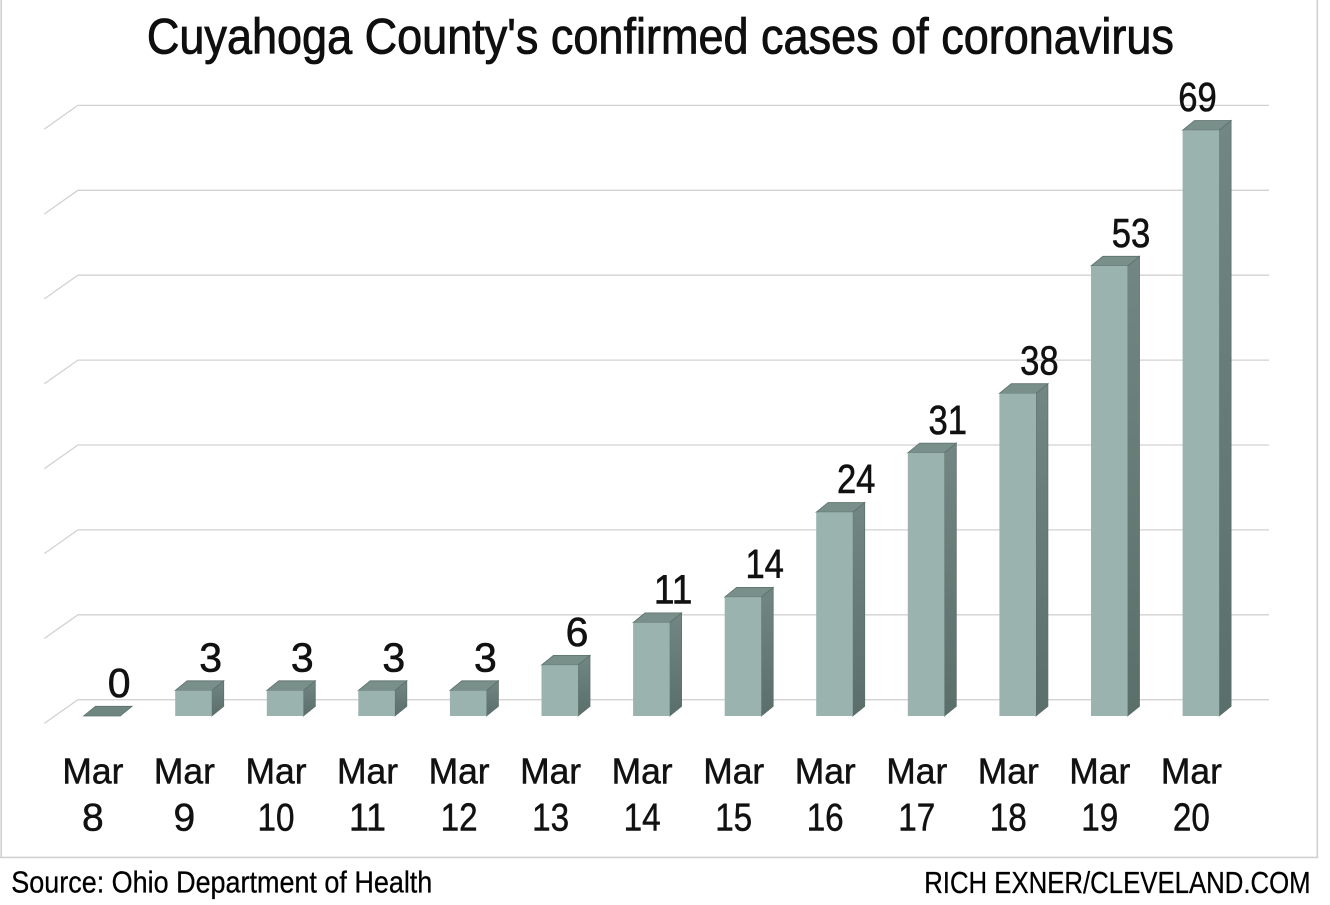  I want to click on svg-text: 24, so click(856, 479).